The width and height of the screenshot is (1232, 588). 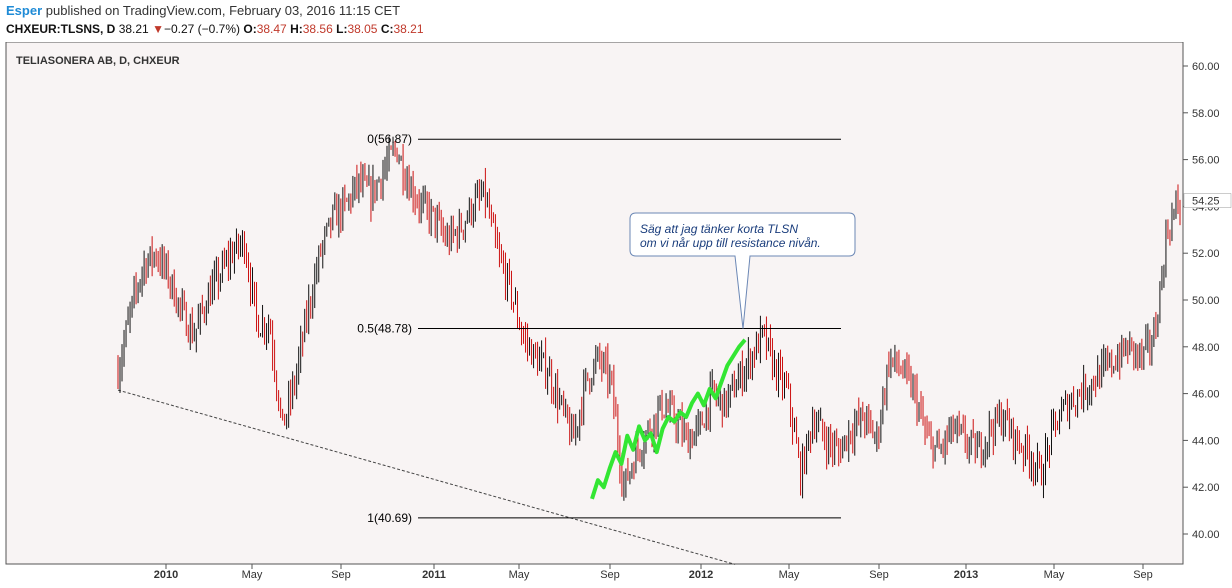 I want to click on y-tick-label: 56.00, so click(x=1206, y=161).